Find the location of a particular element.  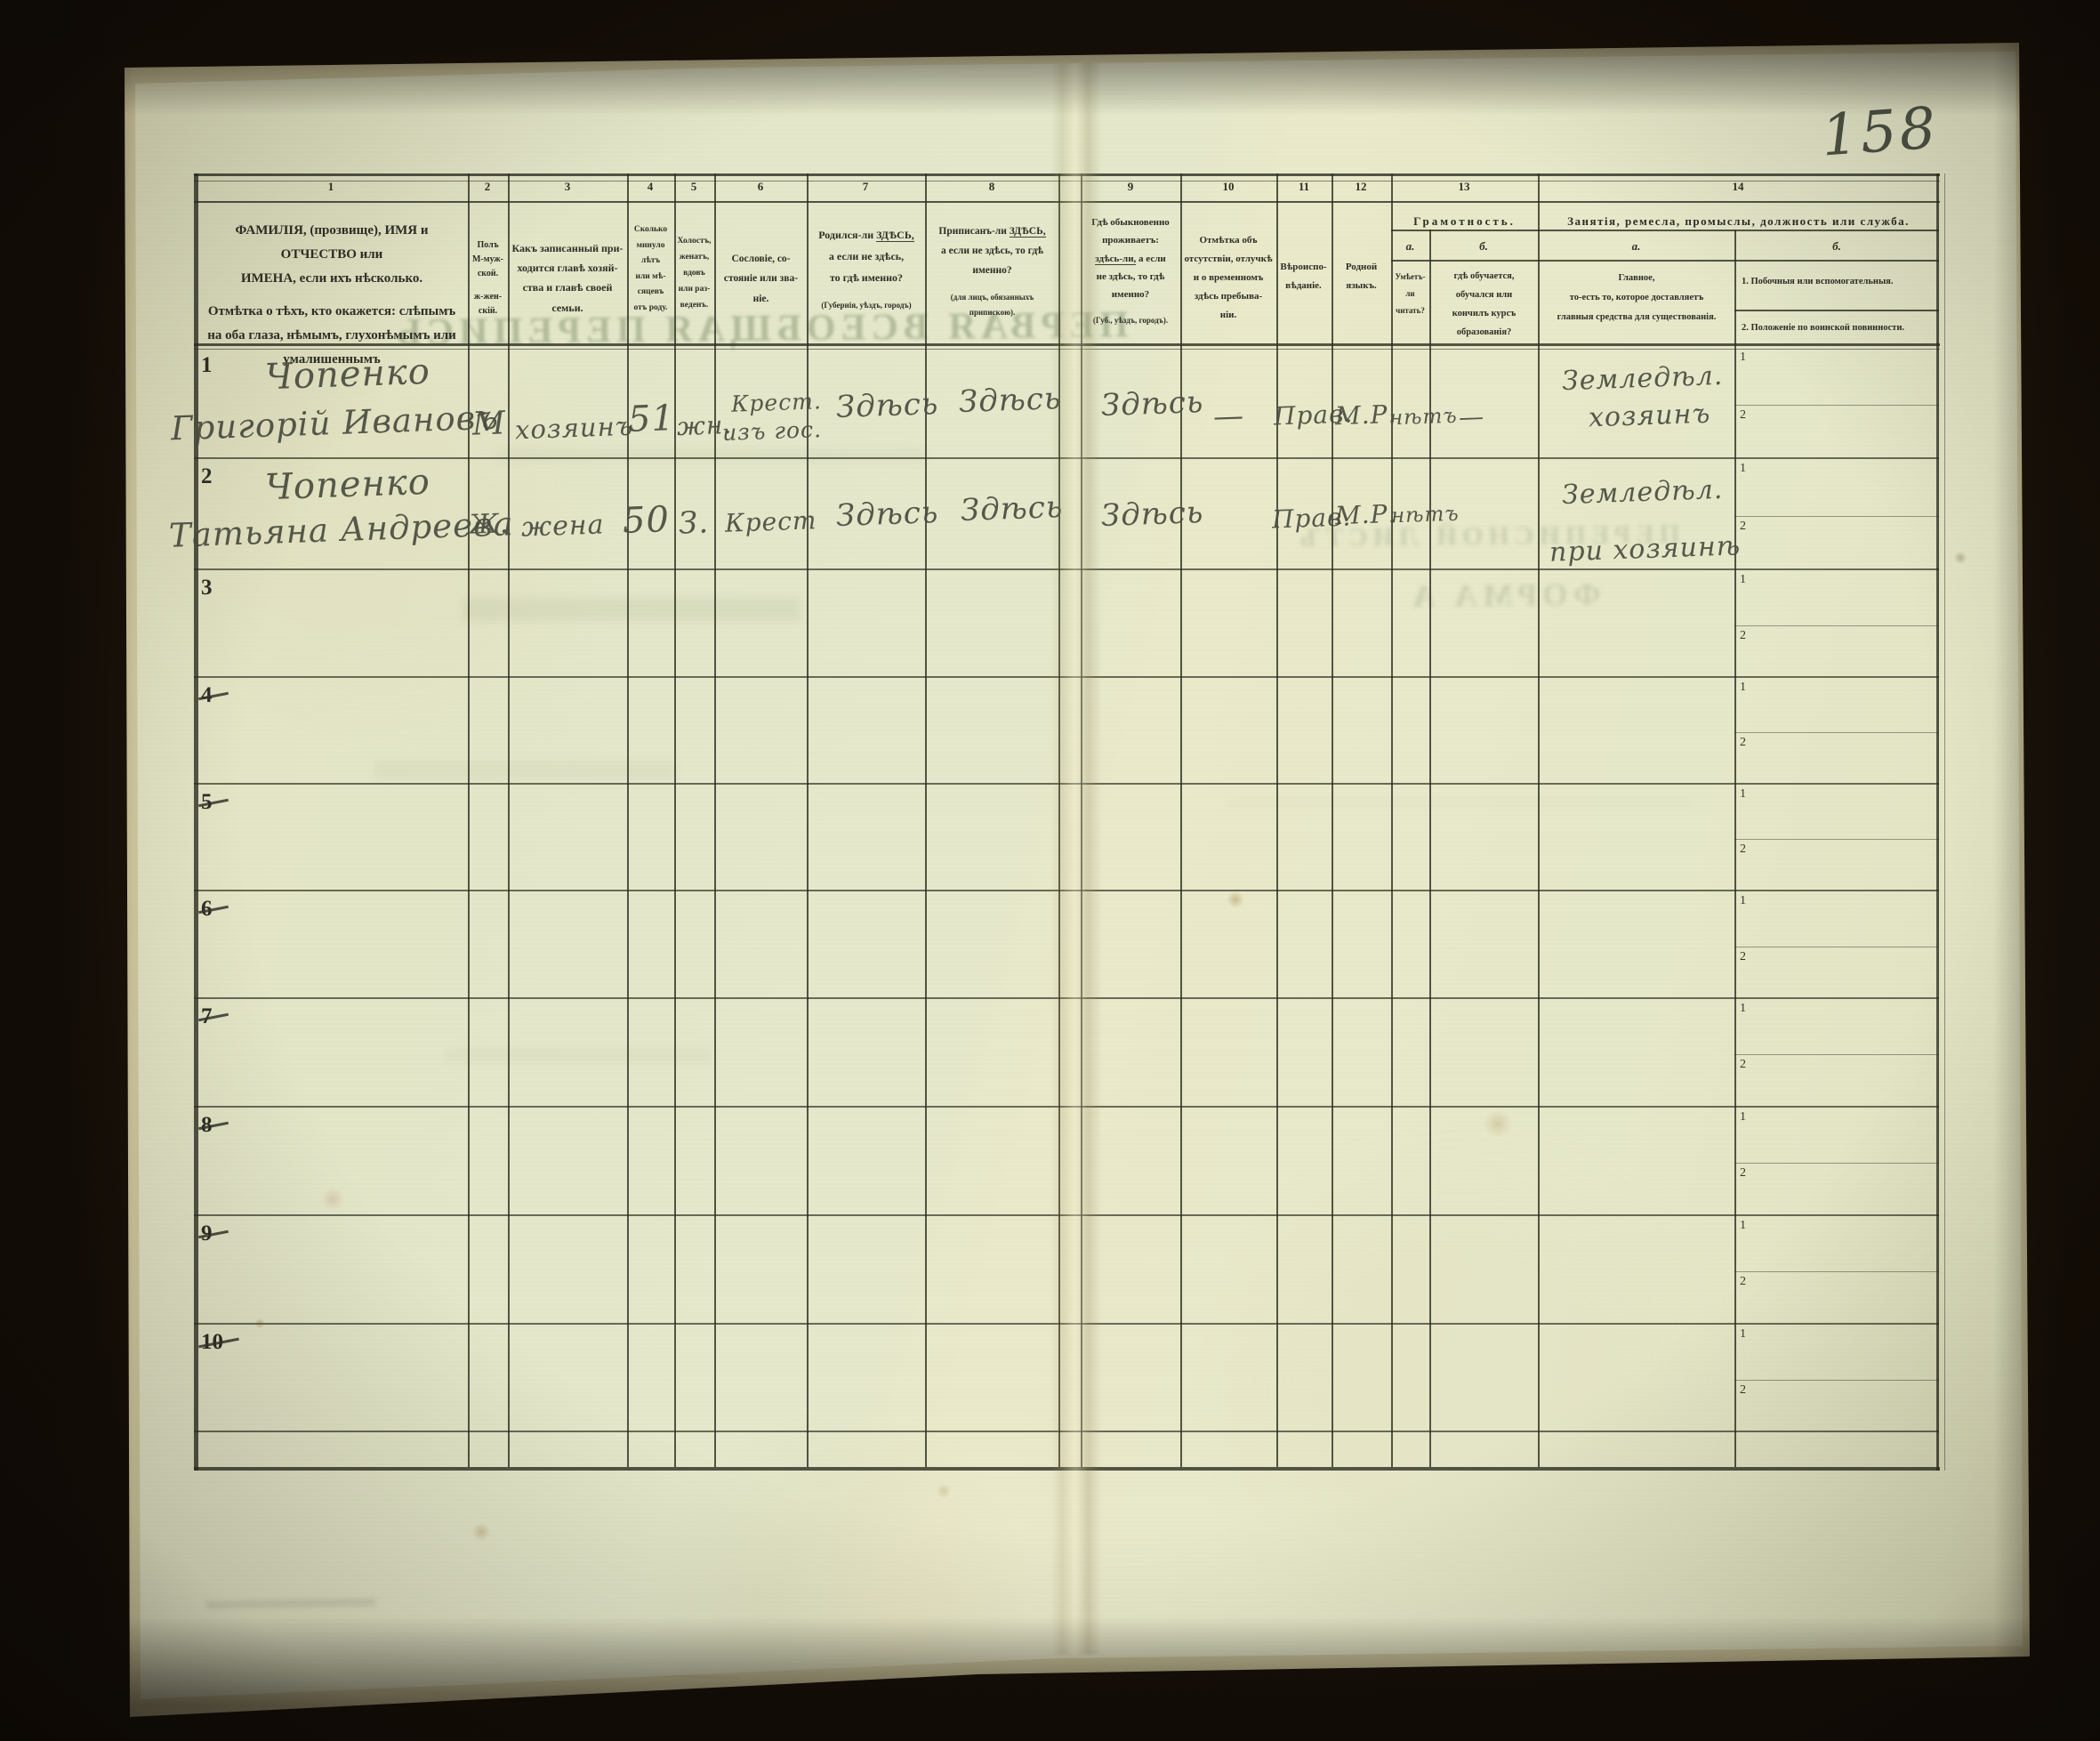

header-col14b-military: 2. Положеніе по воинской повинности. is located at coordinates (1824, 328).